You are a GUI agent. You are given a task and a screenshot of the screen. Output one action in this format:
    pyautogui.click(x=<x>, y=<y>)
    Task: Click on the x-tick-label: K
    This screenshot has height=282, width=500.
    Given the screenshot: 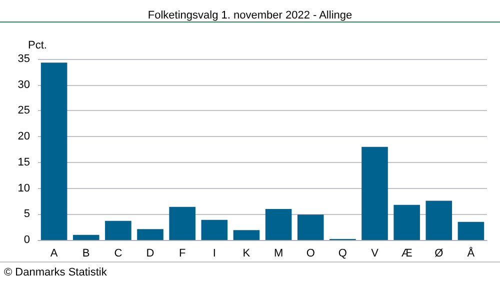 What is the action you would take?
    pyautogui.click(x=246, y=254)
    